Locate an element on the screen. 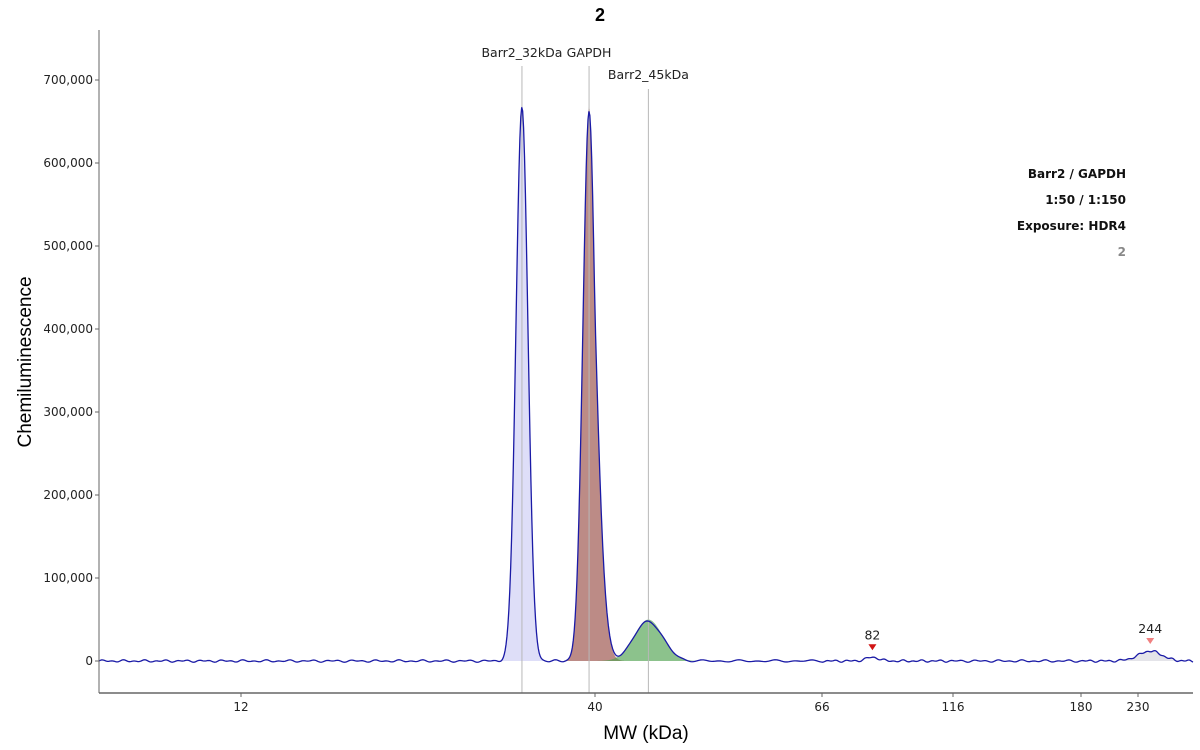 The height and width of the screenshot is (750, 1200). peak-guide-lines is located at coordinates (585, 379).